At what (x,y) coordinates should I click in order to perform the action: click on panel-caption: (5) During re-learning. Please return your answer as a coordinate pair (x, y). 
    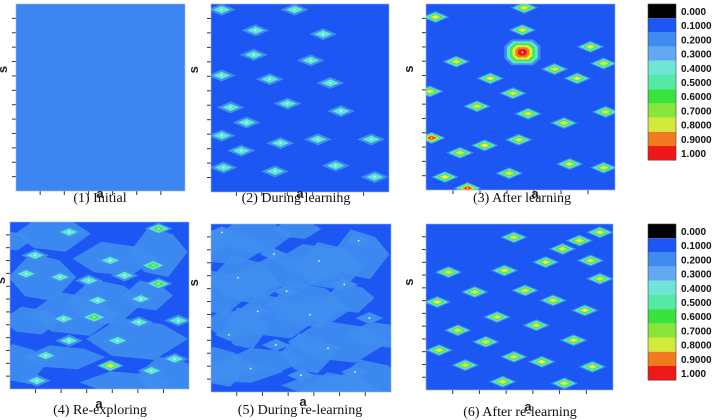
    Looking at the image, I should click on (300, 410).